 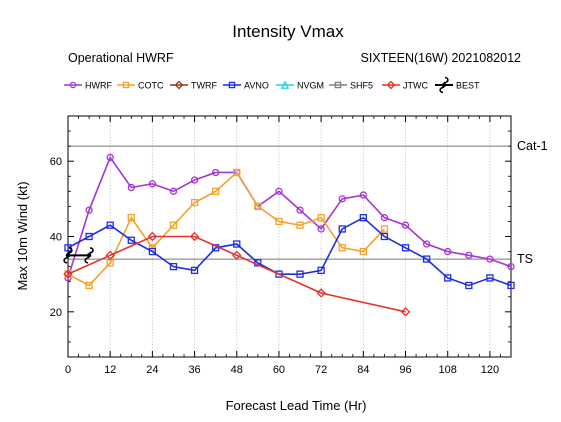 What do you see at coordinates (179, 85) in the screenshot?
I see `legend-marker-twrf` at bounding box center [179, 85].